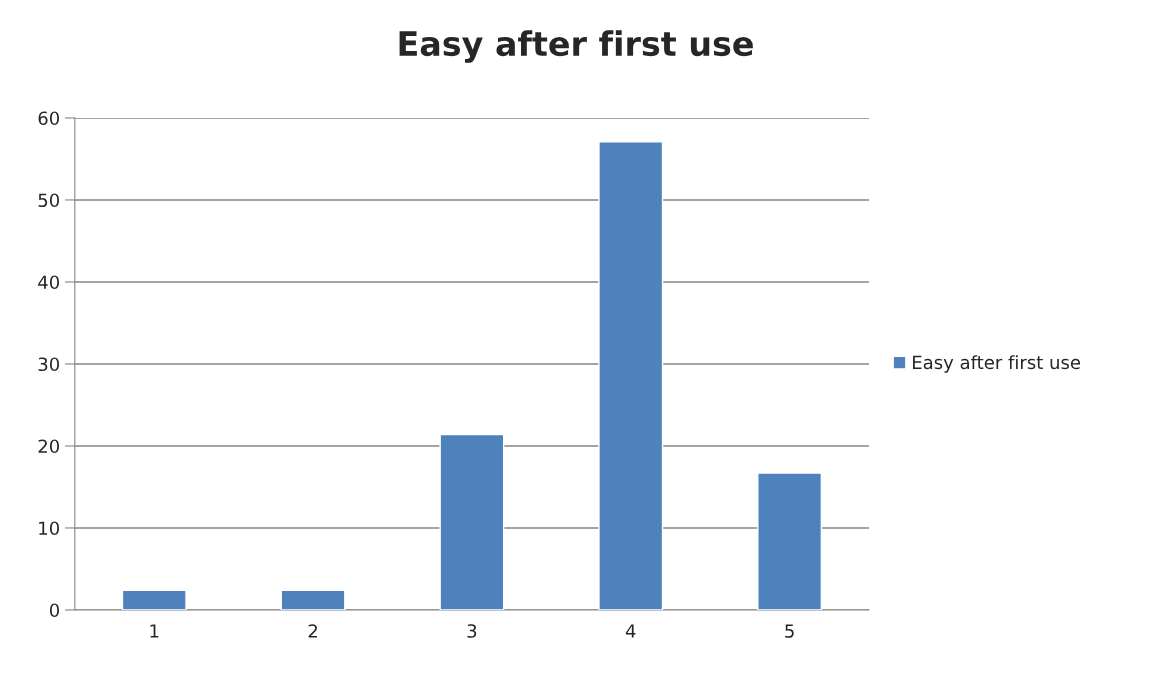 The width and height of the screenshot is (1151, 674). What do you see at coordinates (54, 610) in the screenshot?
I see `y-tick-label: 0` at bounding box center [54, 610].